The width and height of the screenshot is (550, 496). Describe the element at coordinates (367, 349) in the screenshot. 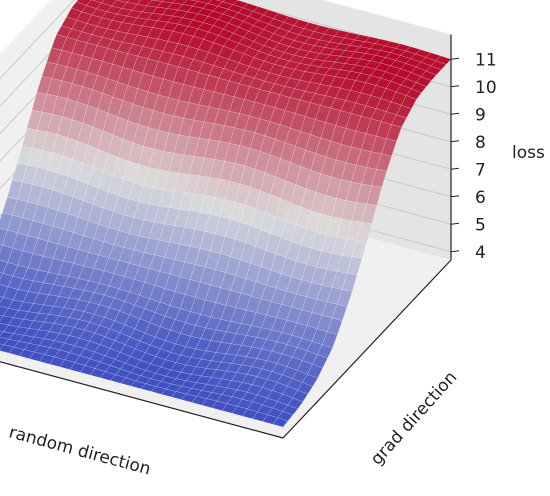

I see `y-axis-line` at that location.